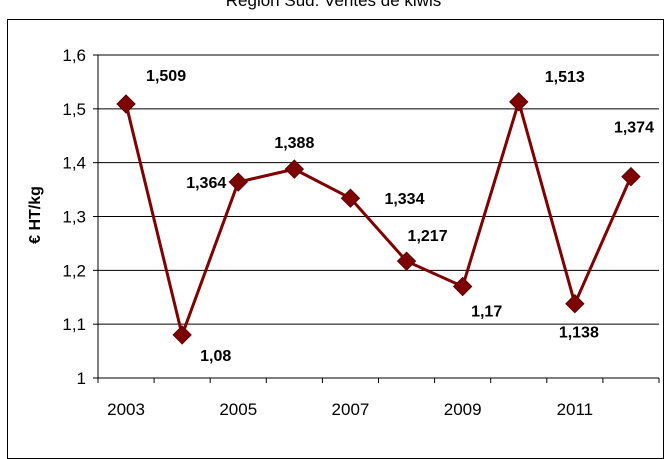  Describe the element at coordinates (74, 55) in the screenshot. I see `y-tick-label: 1,6` at that location.